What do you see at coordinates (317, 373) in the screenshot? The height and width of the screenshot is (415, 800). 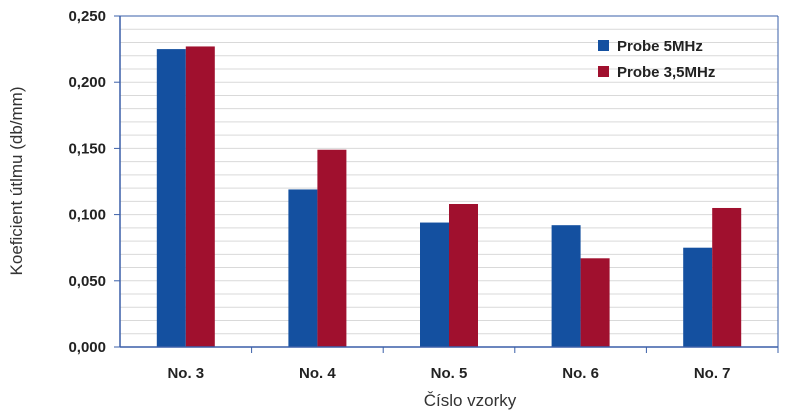 I see `x-tick-label: No. 4` at bounding box center [317, 373].